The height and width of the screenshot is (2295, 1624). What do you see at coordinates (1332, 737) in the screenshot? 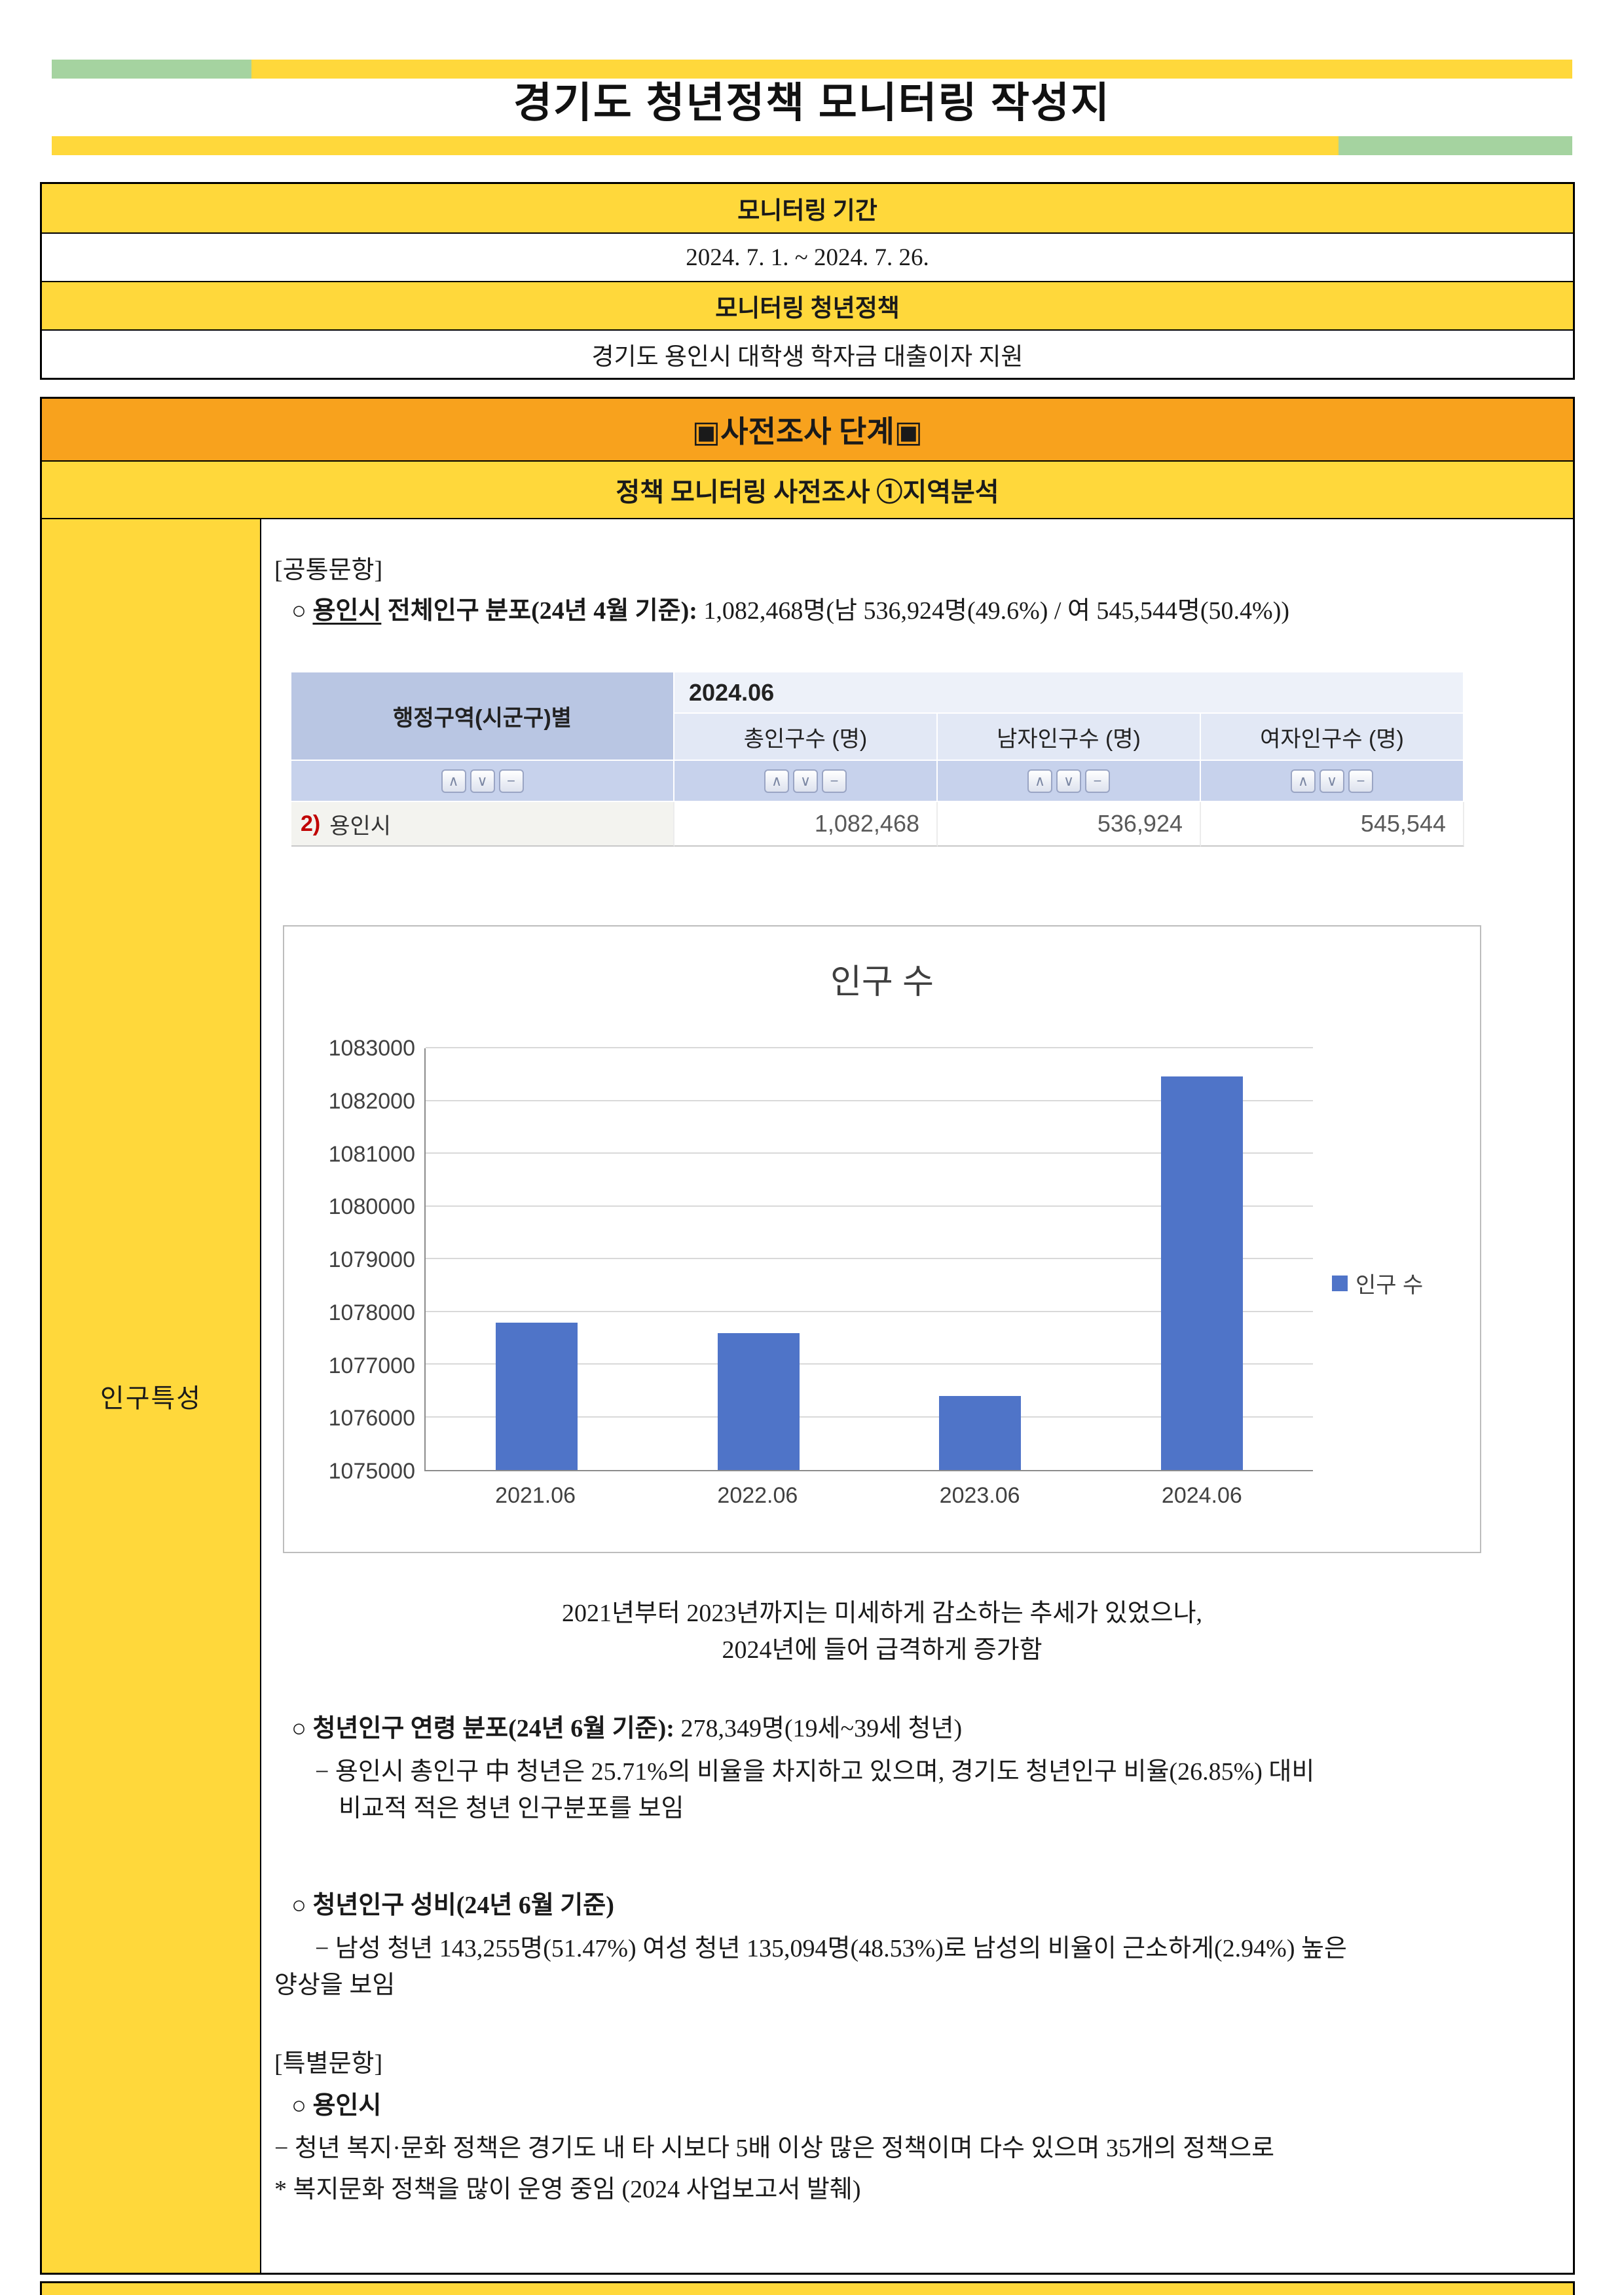
I see `stats-col-female: 여자인구수 (명)` at bounding box center [1332, 737].